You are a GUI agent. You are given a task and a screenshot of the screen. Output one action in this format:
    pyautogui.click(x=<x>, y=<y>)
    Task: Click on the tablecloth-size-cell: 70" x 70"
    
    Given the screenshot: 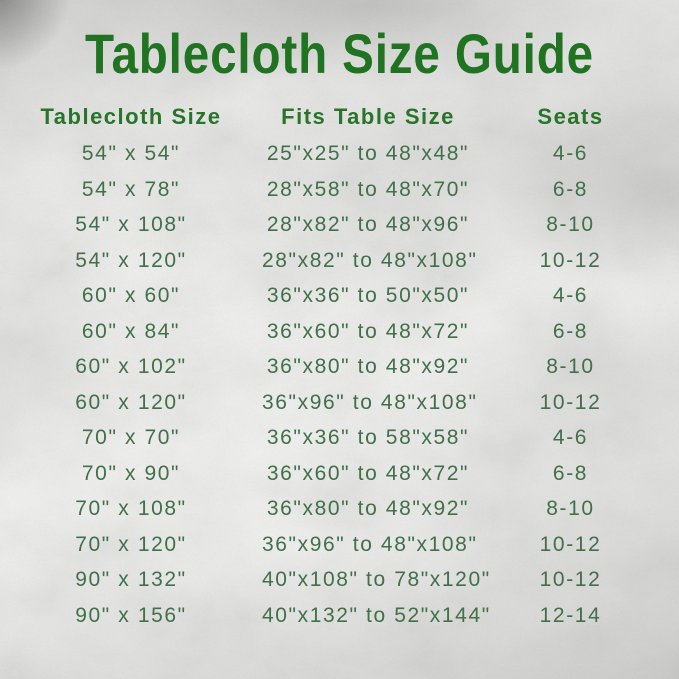 What is the action you would take?
    pyautogui.click(x=131, y=438)
    